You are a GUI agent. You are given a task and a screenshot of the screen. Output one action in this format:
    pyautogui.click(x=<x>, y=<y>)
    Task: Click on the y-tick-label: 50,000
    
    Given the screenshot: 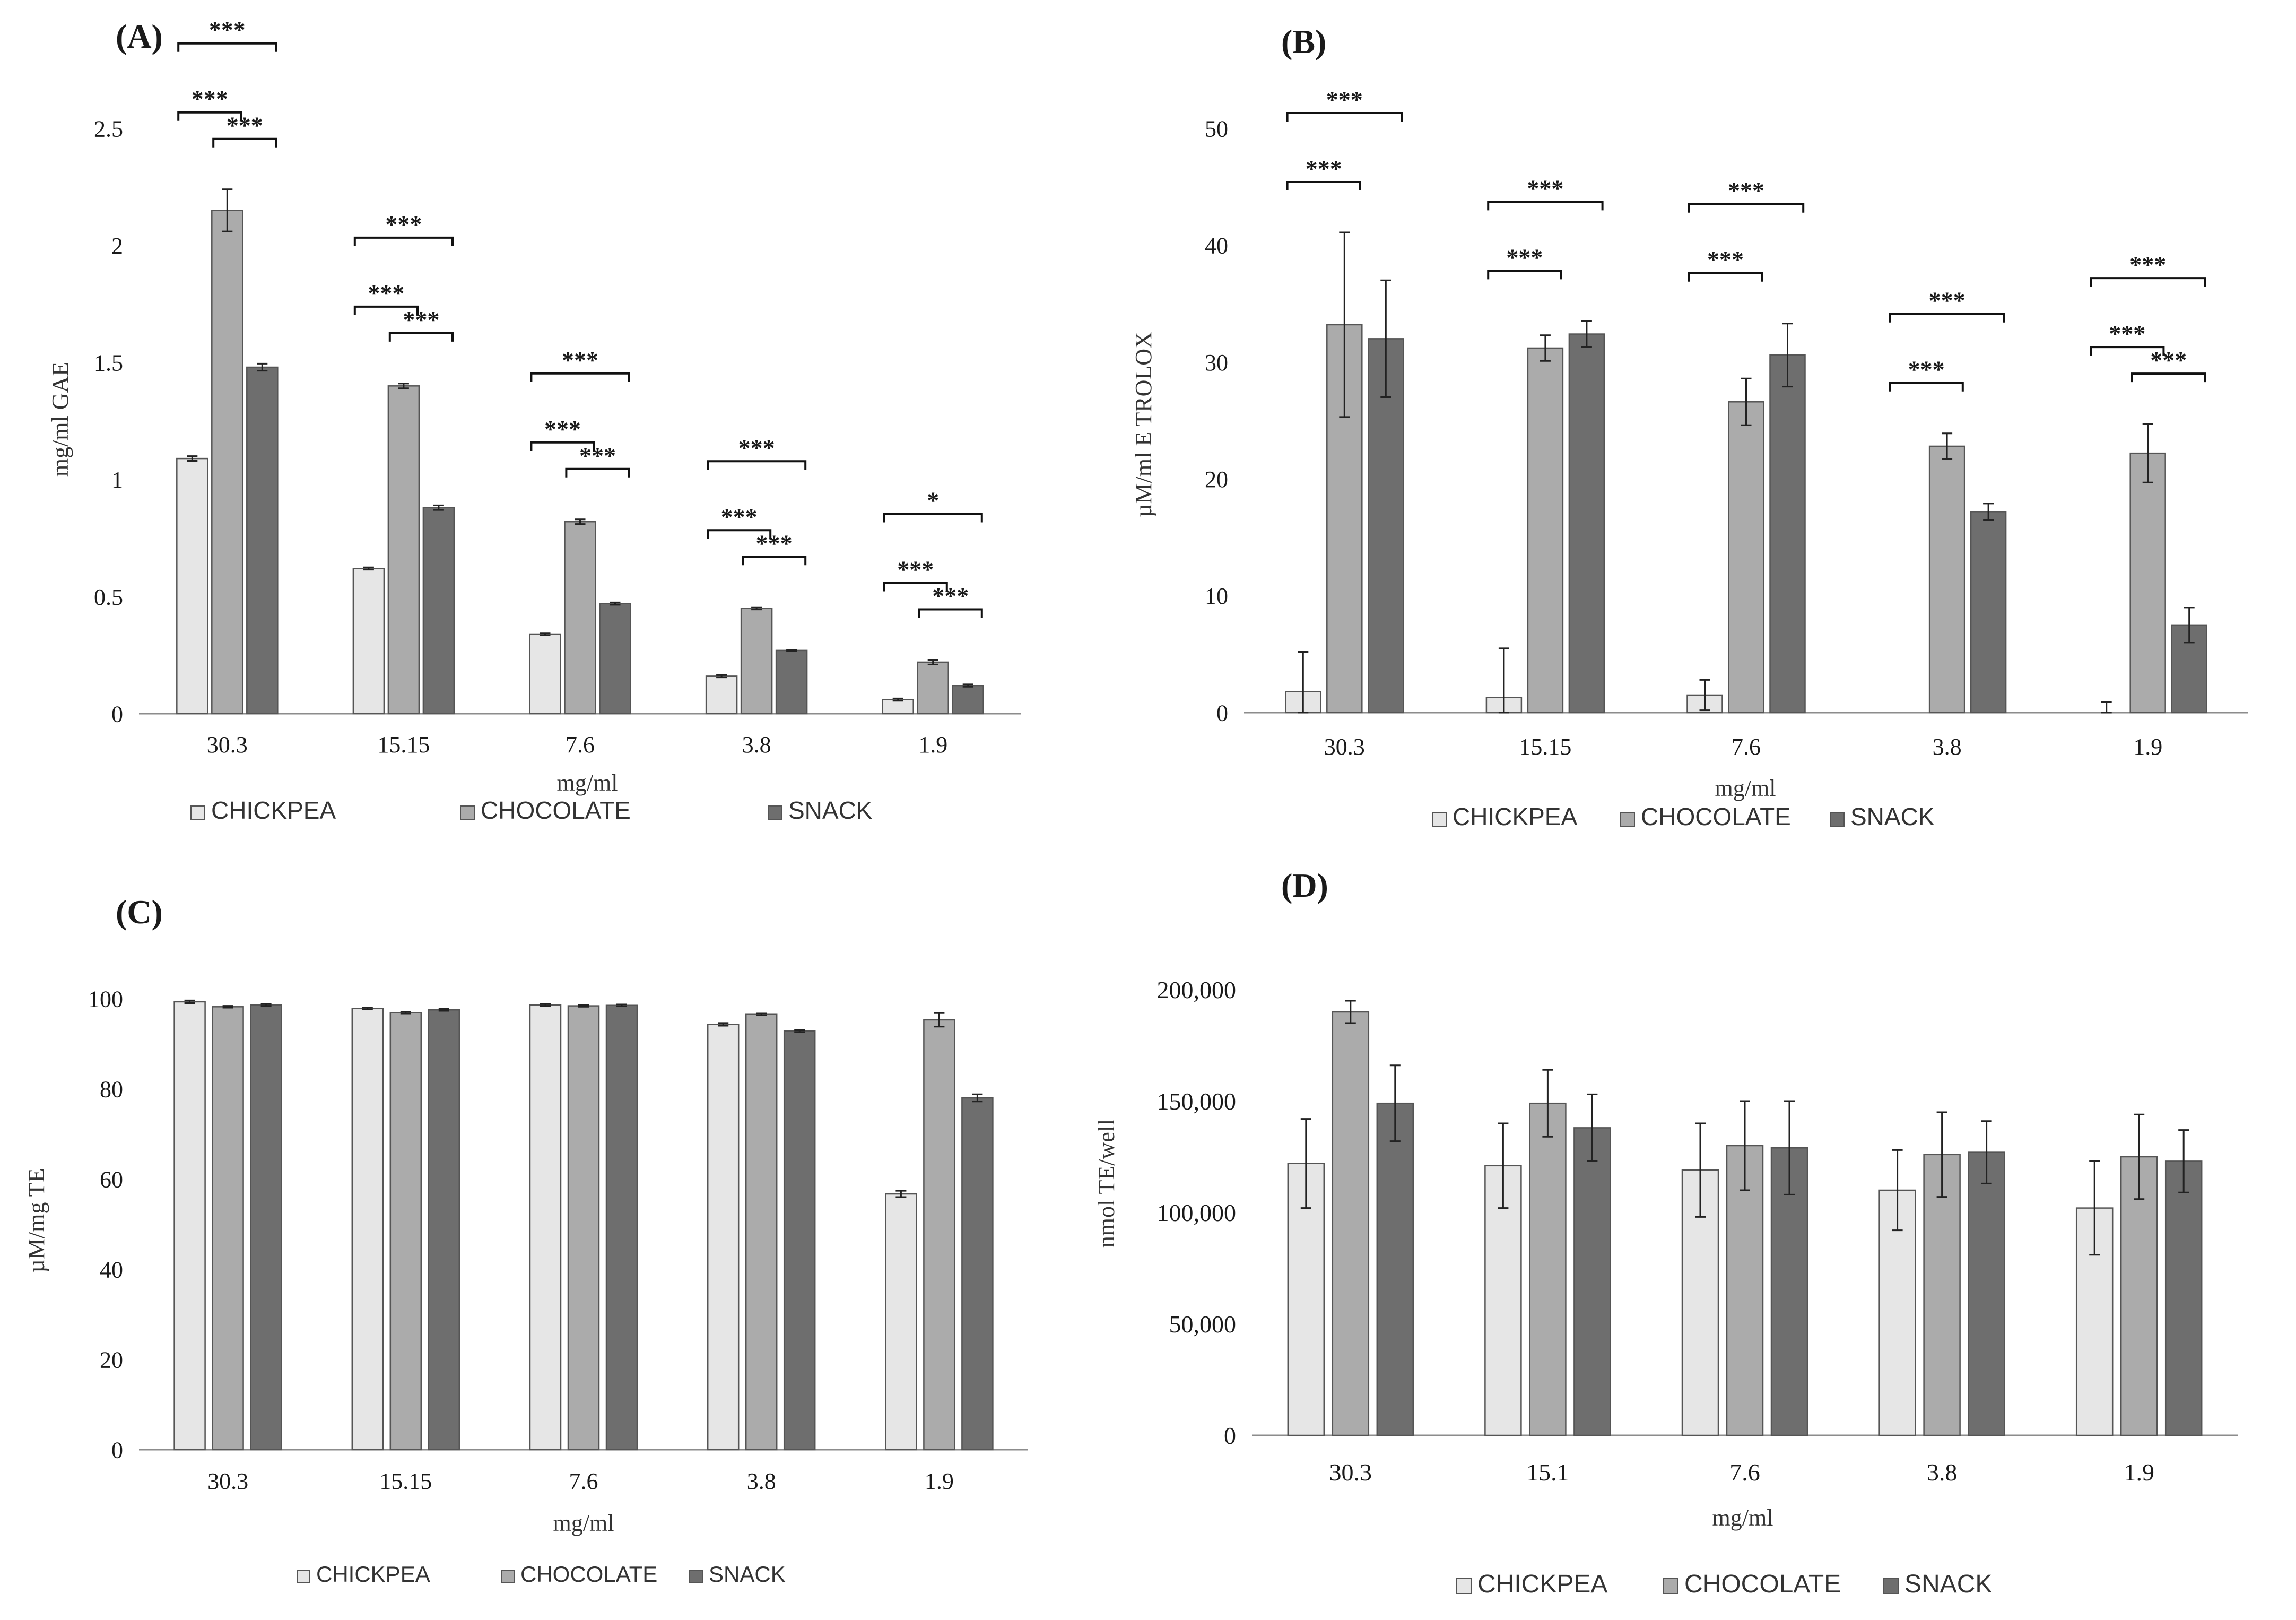 What is the action you would take?
    pyautogui.click(x=1203, y=1325)
    